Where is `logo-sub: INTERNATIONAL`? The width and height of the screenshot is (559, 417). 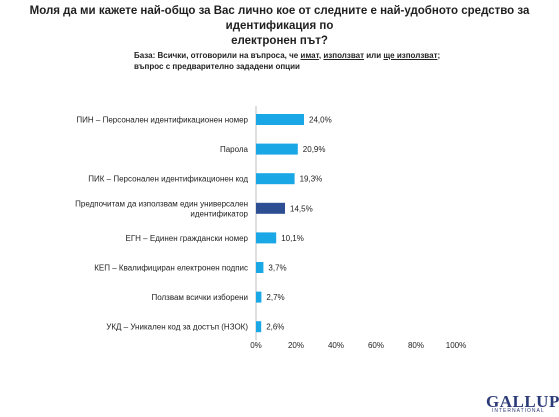 logo-sub: INTERNATIONAL is located at coordinates (518, 411).